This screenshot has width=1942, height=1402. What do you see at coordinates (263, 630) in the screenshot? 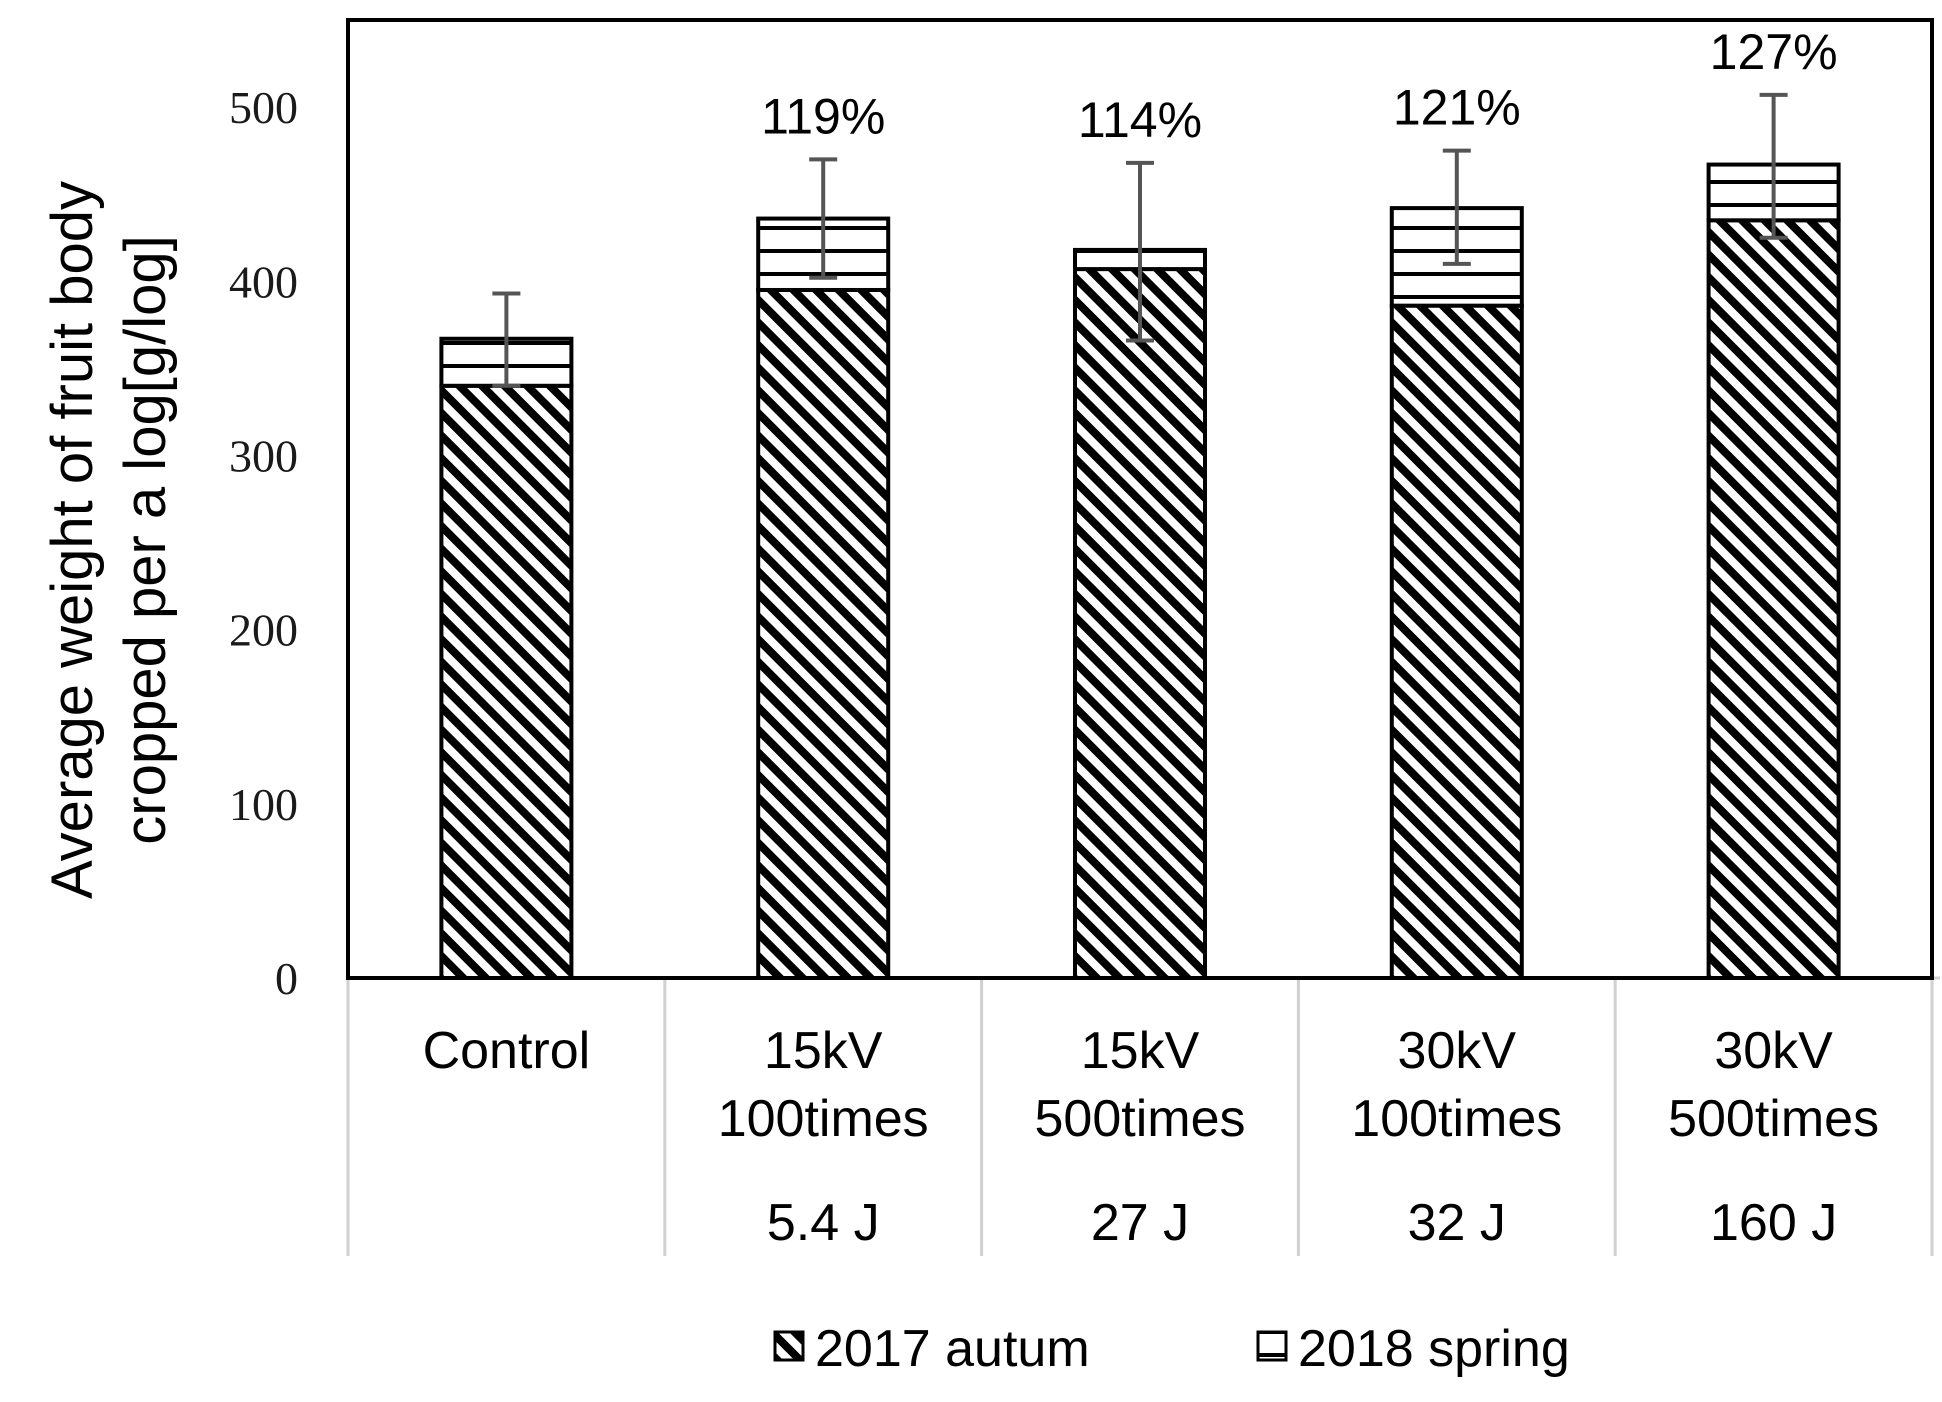
I see `y-tick-label: 200` at bounding box center [263, 630].